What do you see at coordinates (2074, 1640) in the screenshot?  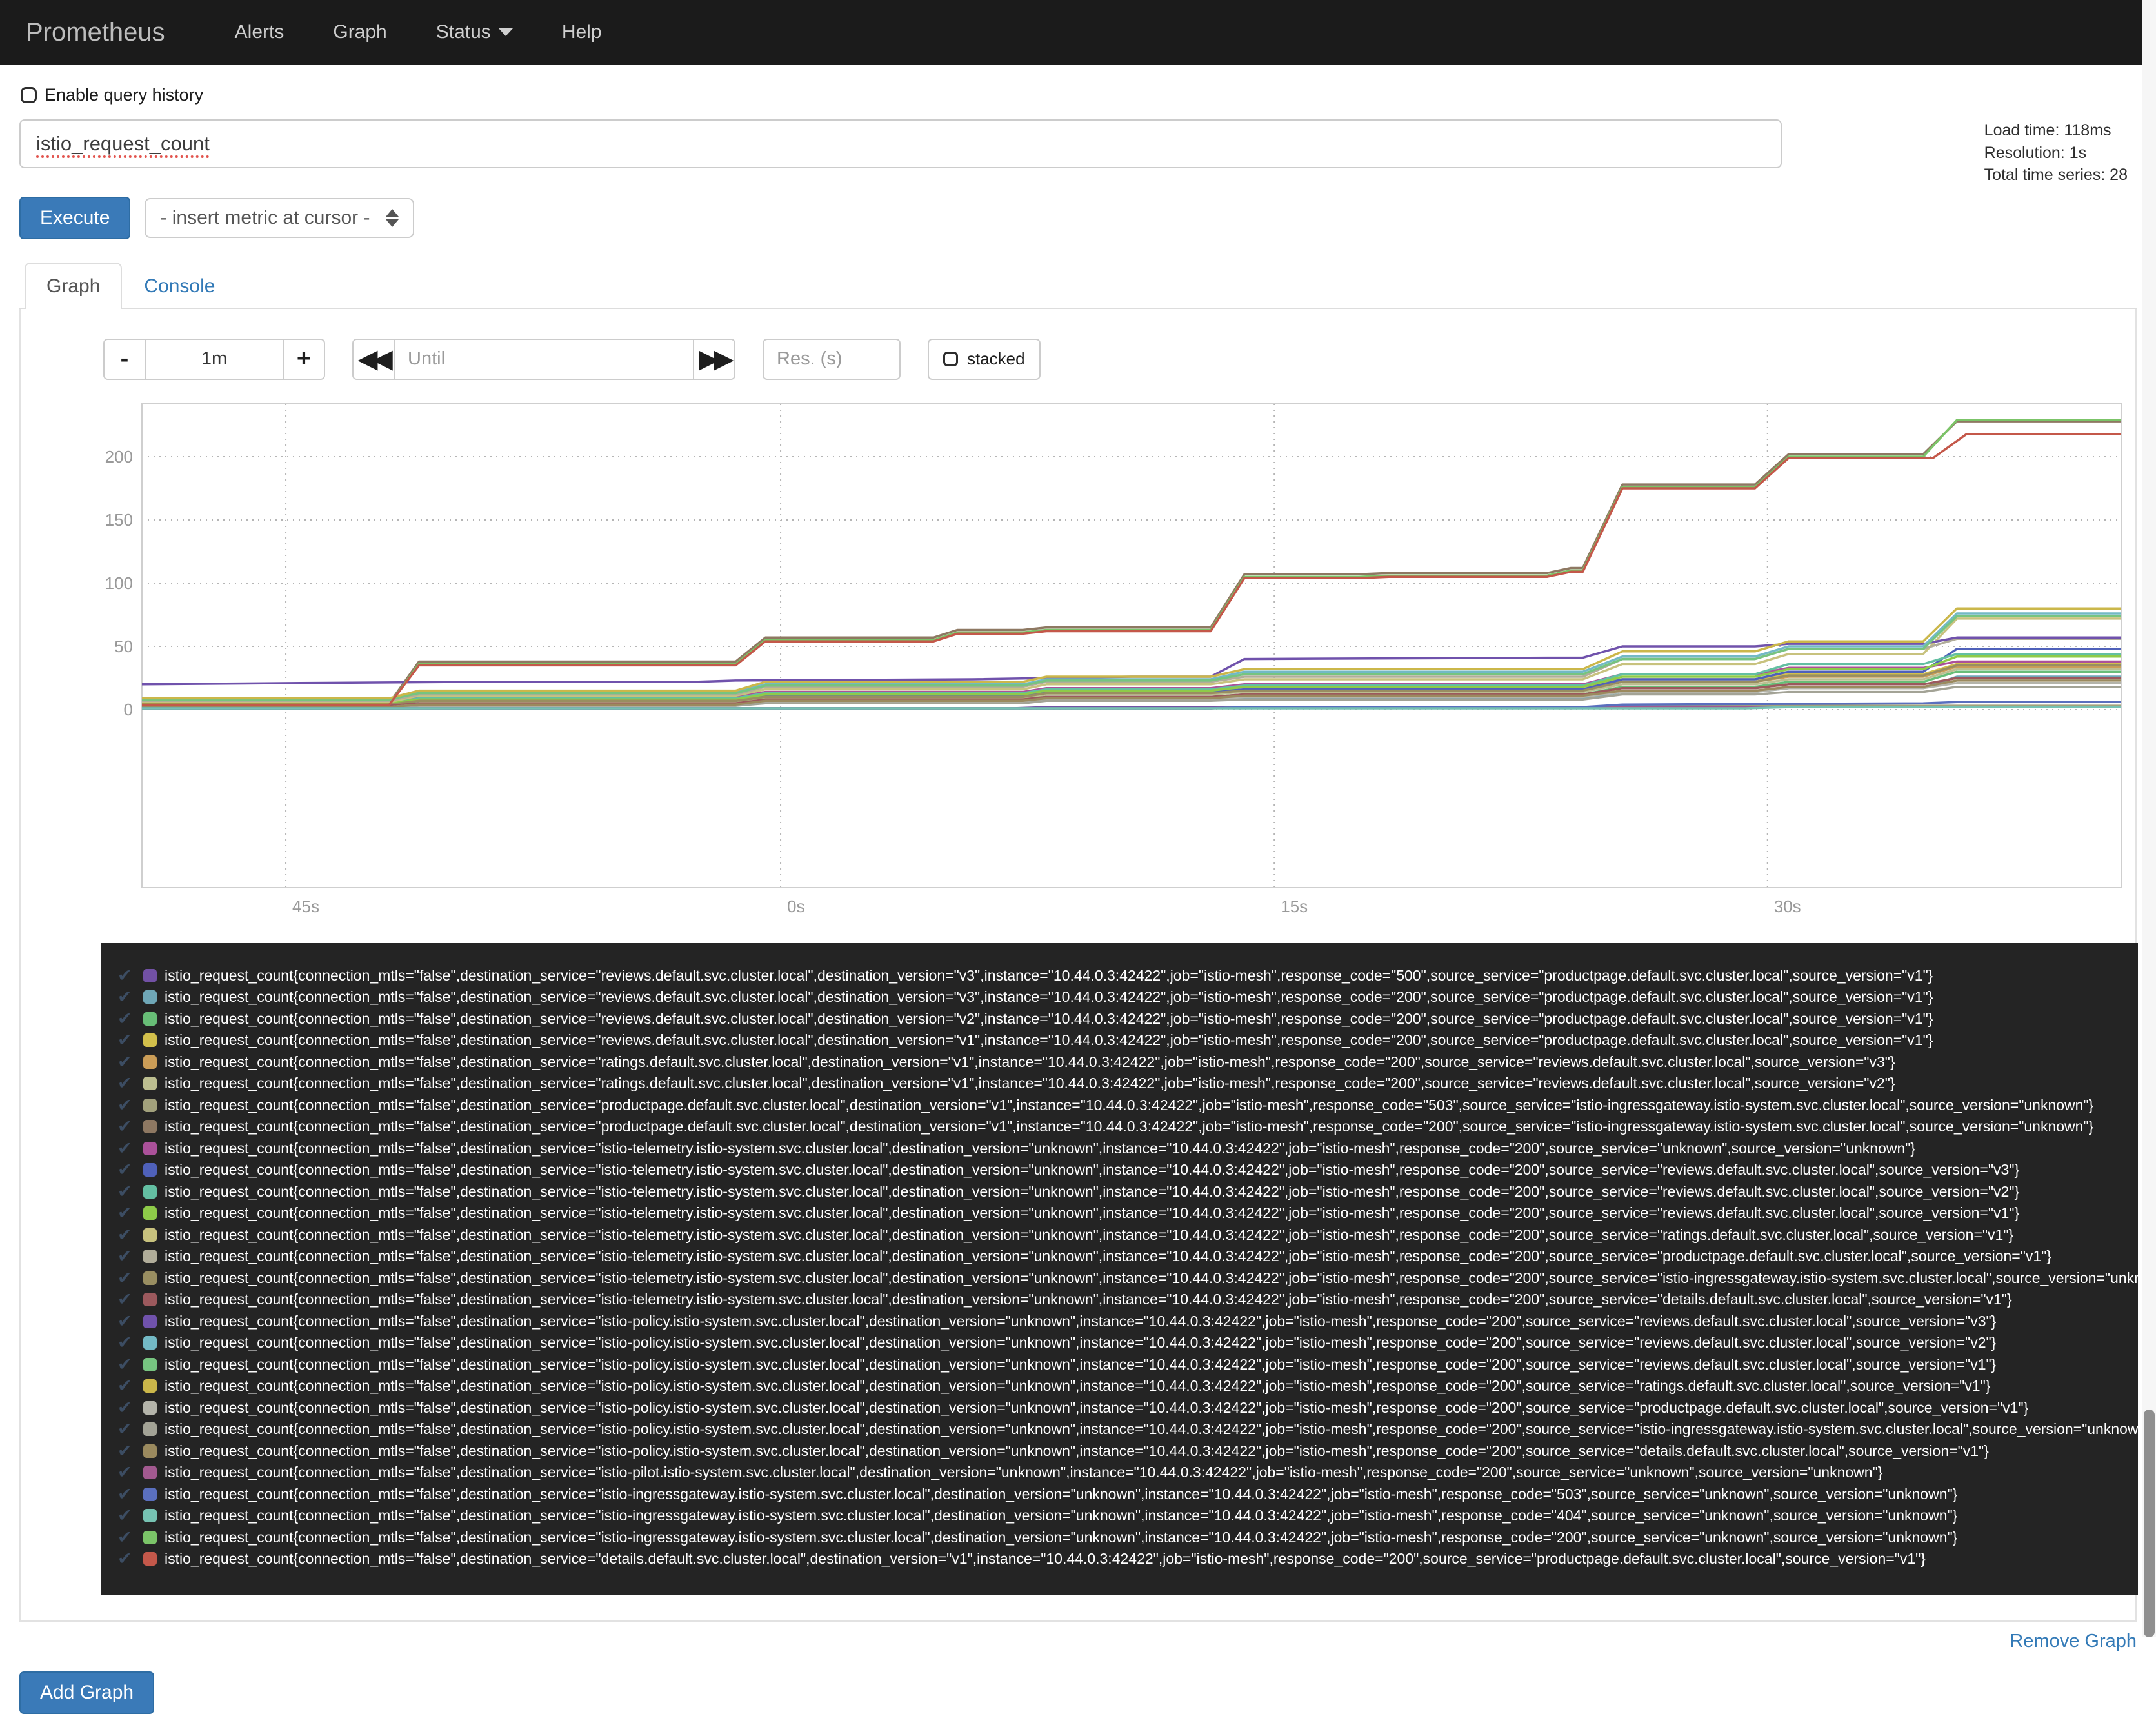 I see `remove-graph-link: Remove Graph` at bounding box center [2074, 1640].